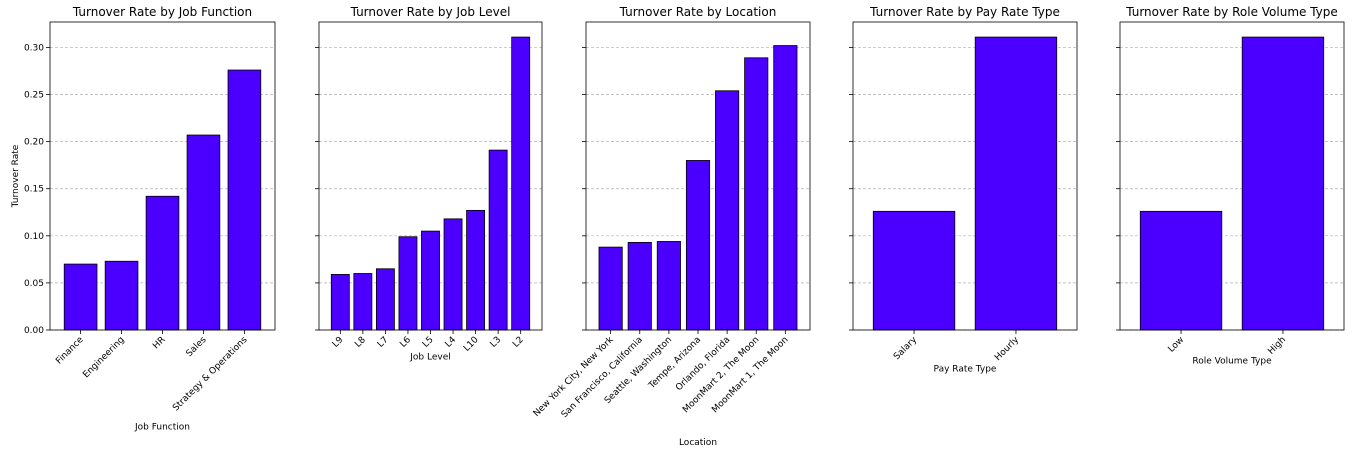 Image resolution: width=1367 pixels, height=456 pixels. What do you see at coordinates (914, 270) in the screenshot?
I see `bar-salary` at bounding box center [914, 270].